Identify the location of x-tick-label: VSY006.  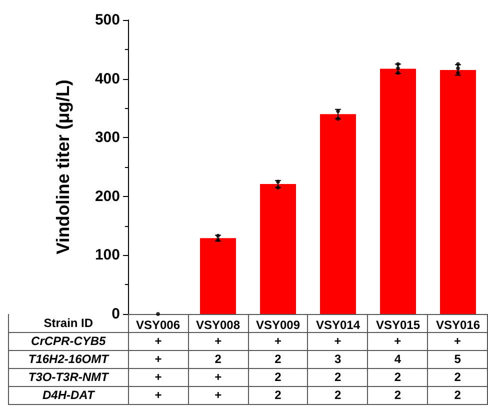
(158, 325).